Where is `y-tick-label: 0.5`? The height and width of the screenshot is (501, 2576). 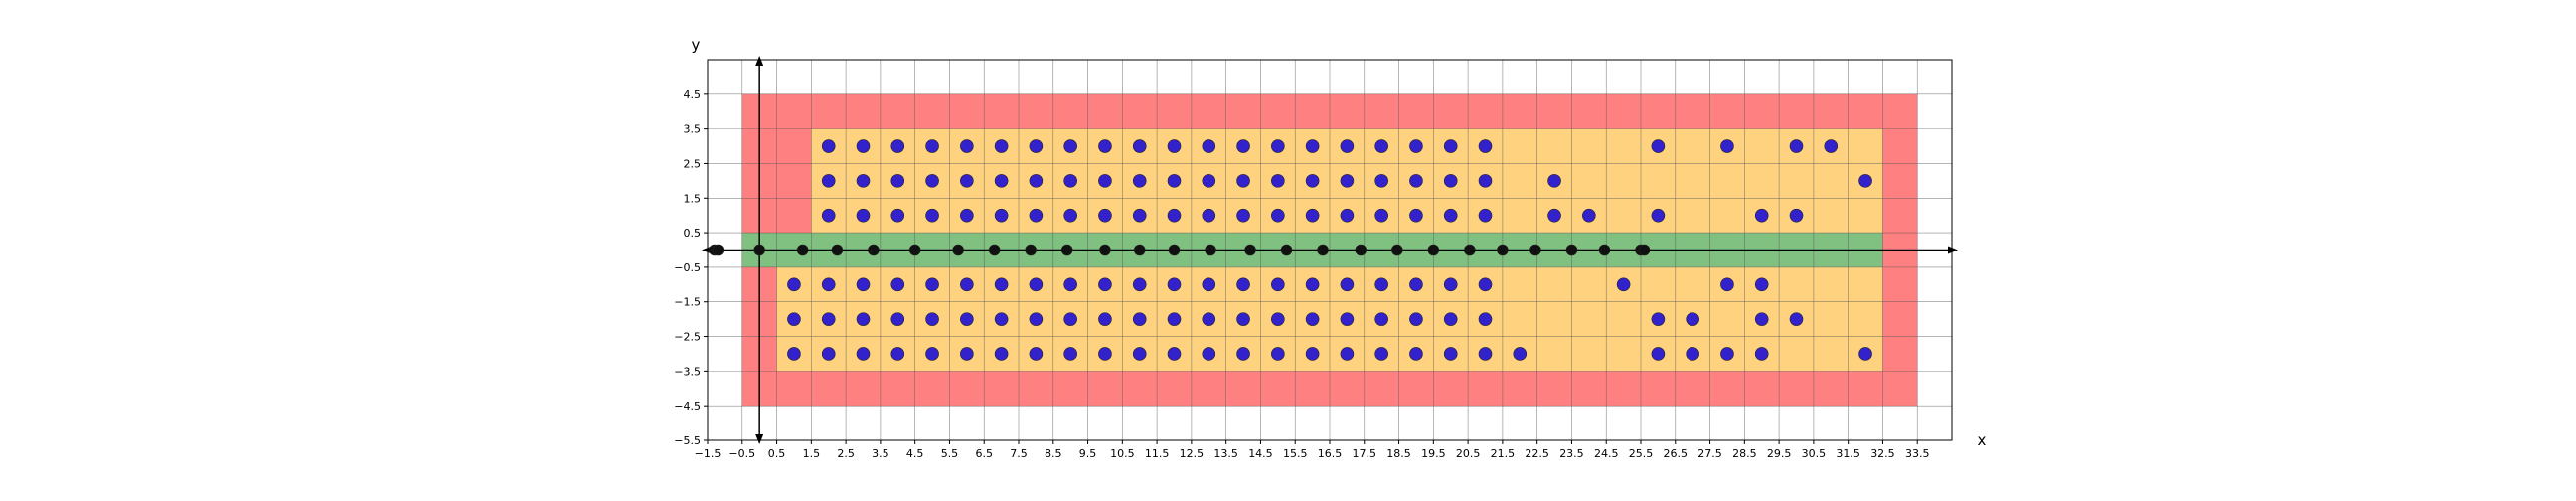
y-tick-label: 0.5 is located at coordinates (693, 233).